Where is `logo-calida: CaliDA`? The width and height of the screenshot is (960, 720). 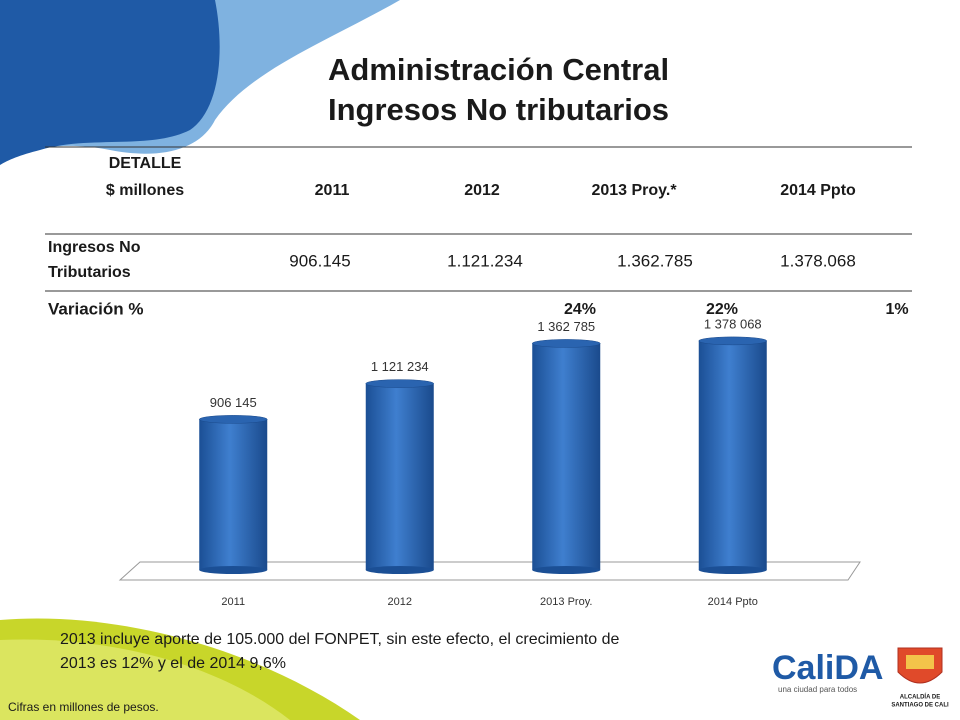
logo-calida: CaliDA is located at coordinates (827, 668).